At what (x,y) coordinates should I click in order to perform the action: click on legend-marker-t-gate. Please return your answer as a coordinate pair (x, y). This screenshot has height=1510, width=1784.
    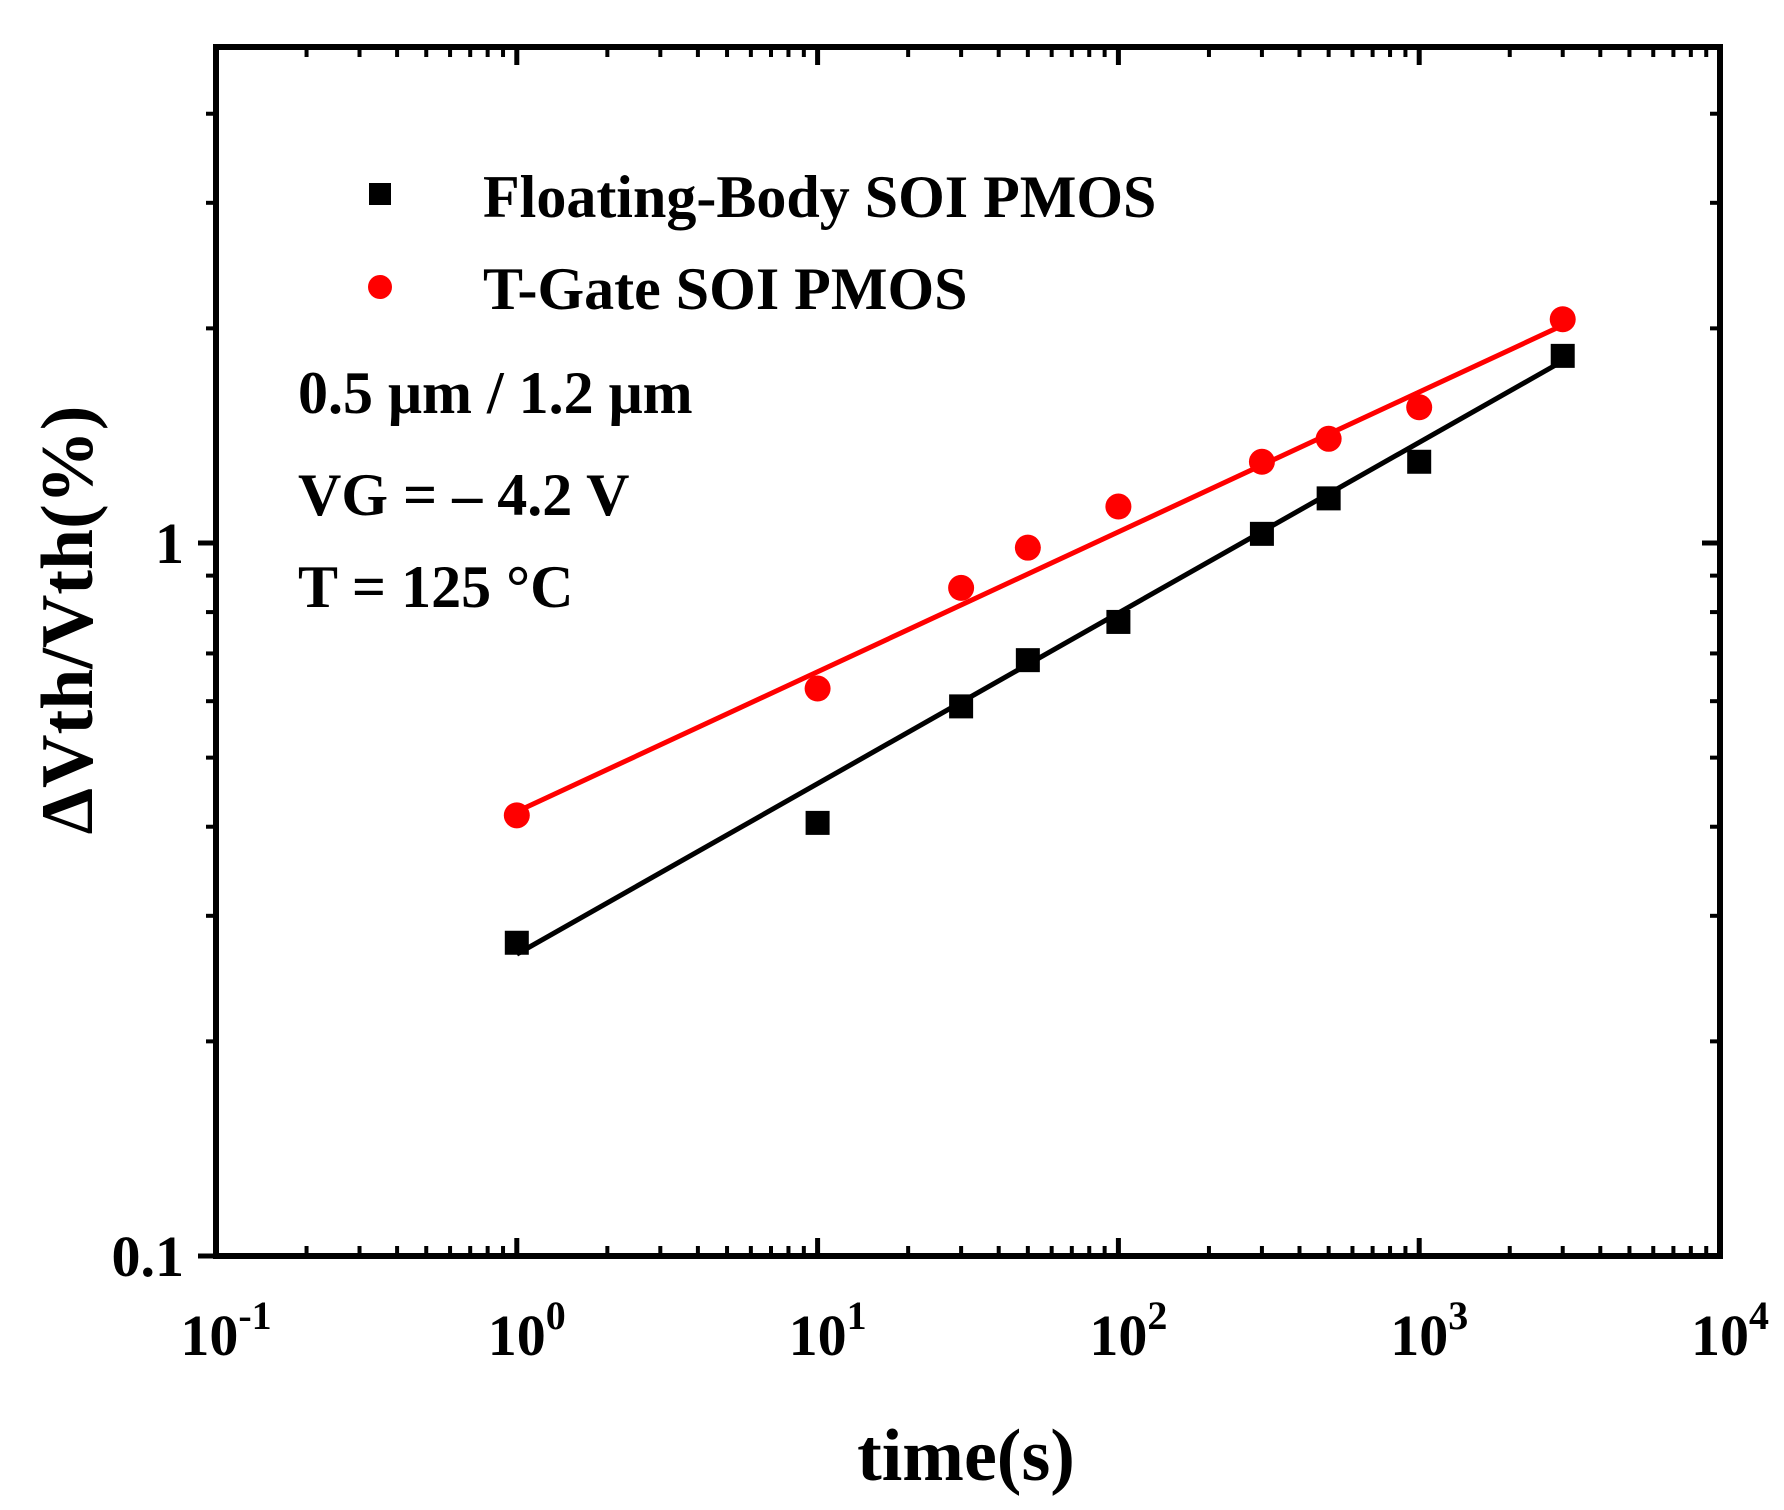
    Looking at the image, I should click on (380, 287).